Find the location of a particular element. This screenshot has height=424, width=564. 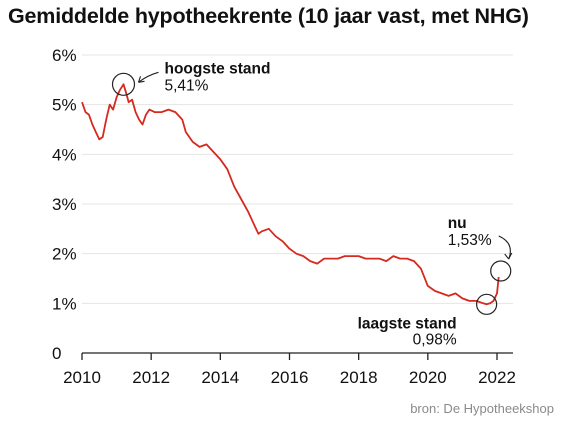

y-tick-label: 3% is located at coordinates (64, 204).